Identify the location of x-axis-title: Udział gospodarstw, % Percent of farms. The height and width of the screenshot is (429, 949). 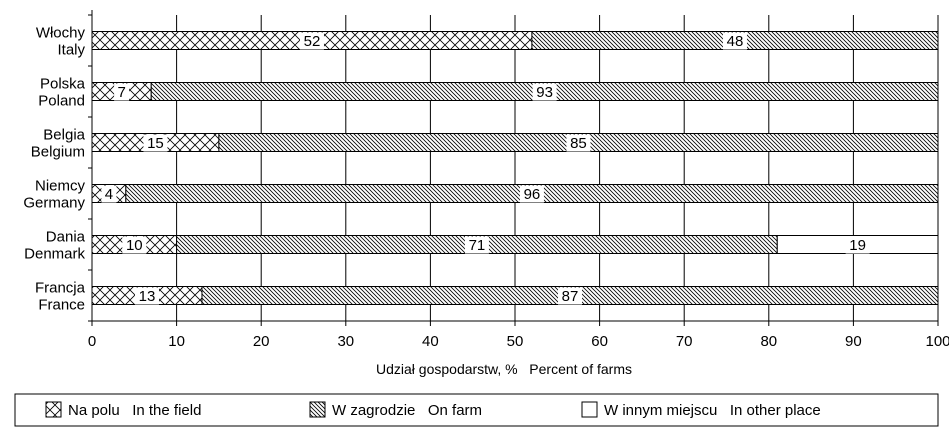
(504, 369).